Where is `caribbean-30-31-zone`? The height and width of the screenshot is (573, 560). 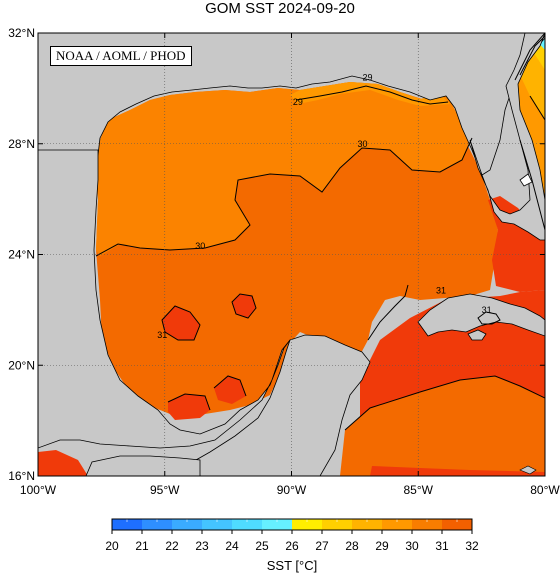 caribbean-30-31-zone is located at coordinates (442, 426).